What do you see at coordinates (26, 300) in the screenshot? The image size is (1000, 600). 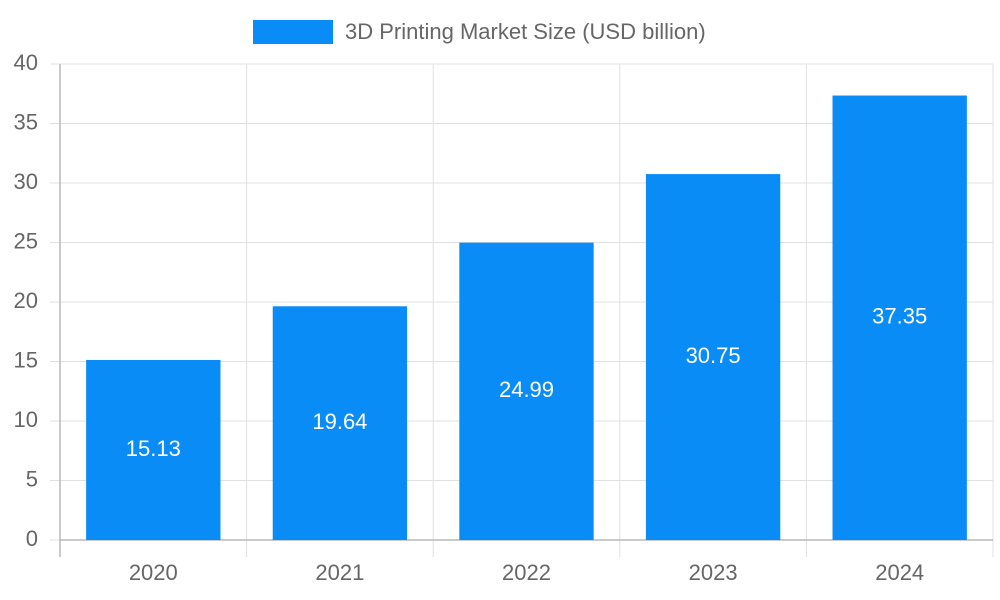 I see `y-tick-label: 20` at bounding box center [26, 300].